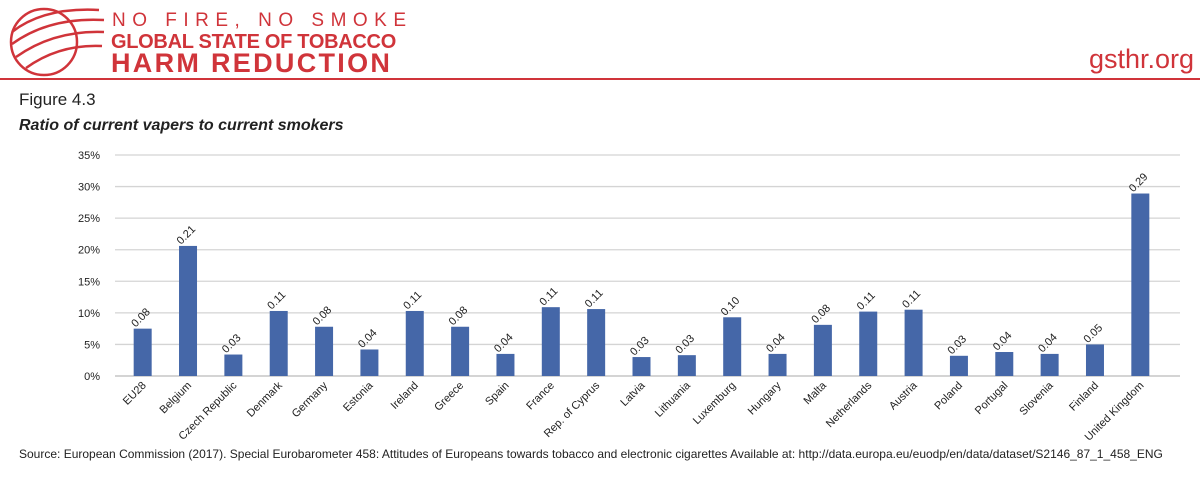 This screenshot has height=477, width=1200. What do you see at coordinates (903, 395) in the screenshot?
I see `x-tick-label: Austria` at bounding box center [903, 395].